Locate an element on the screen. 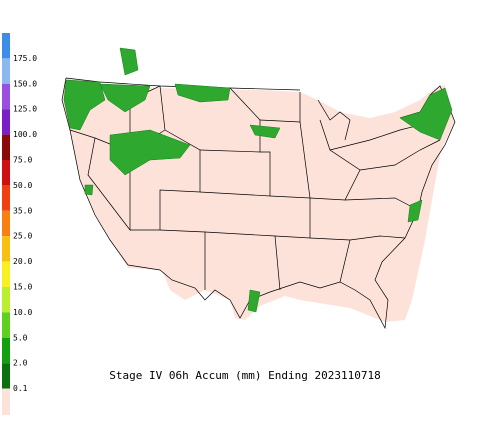  legend-label: 75.0 is located at coordinates (22, 160).